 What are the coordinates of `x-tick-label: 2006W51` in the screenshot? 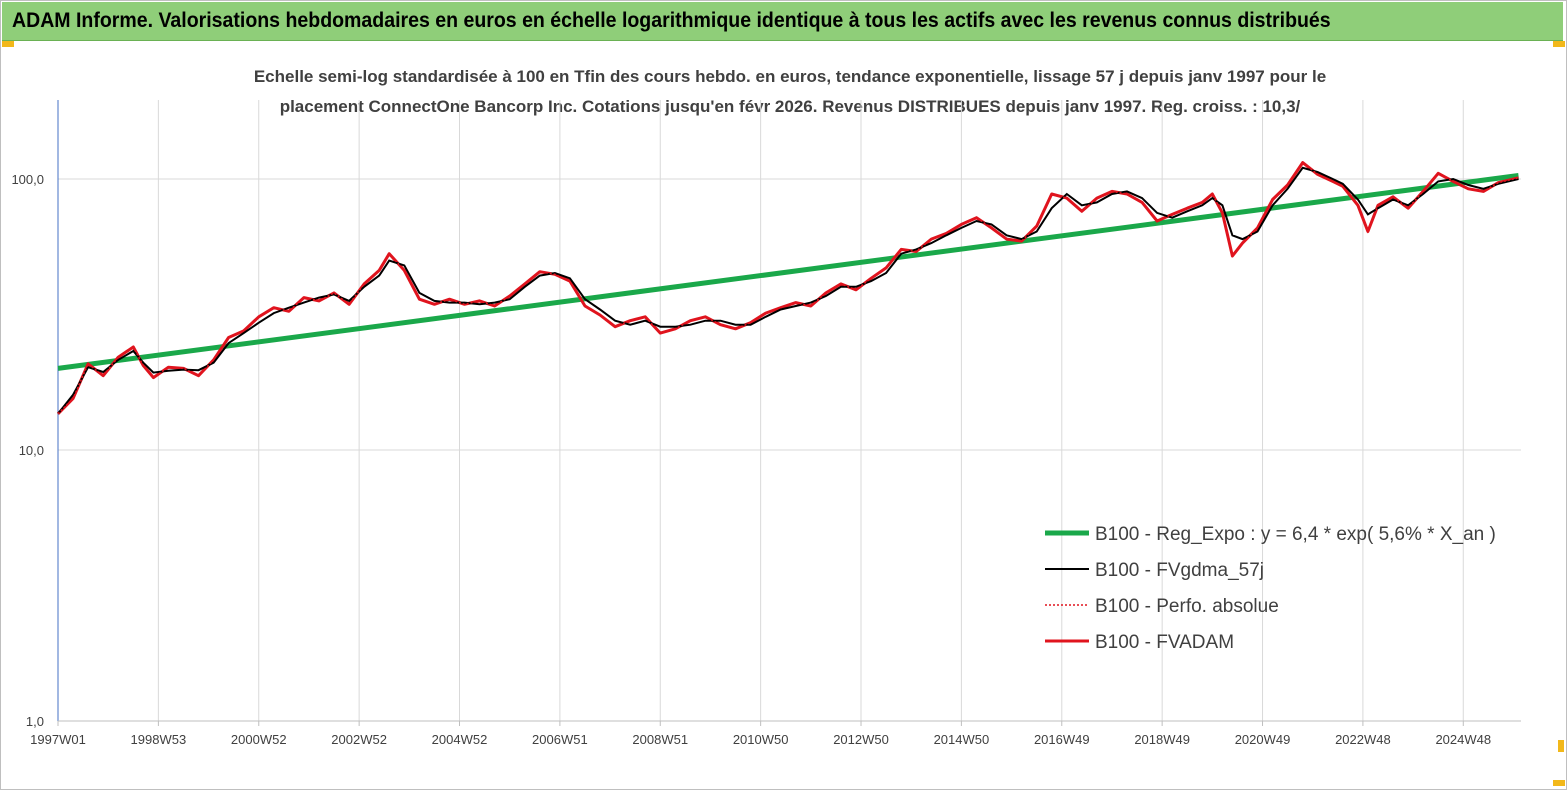 It's located at (560, 739).